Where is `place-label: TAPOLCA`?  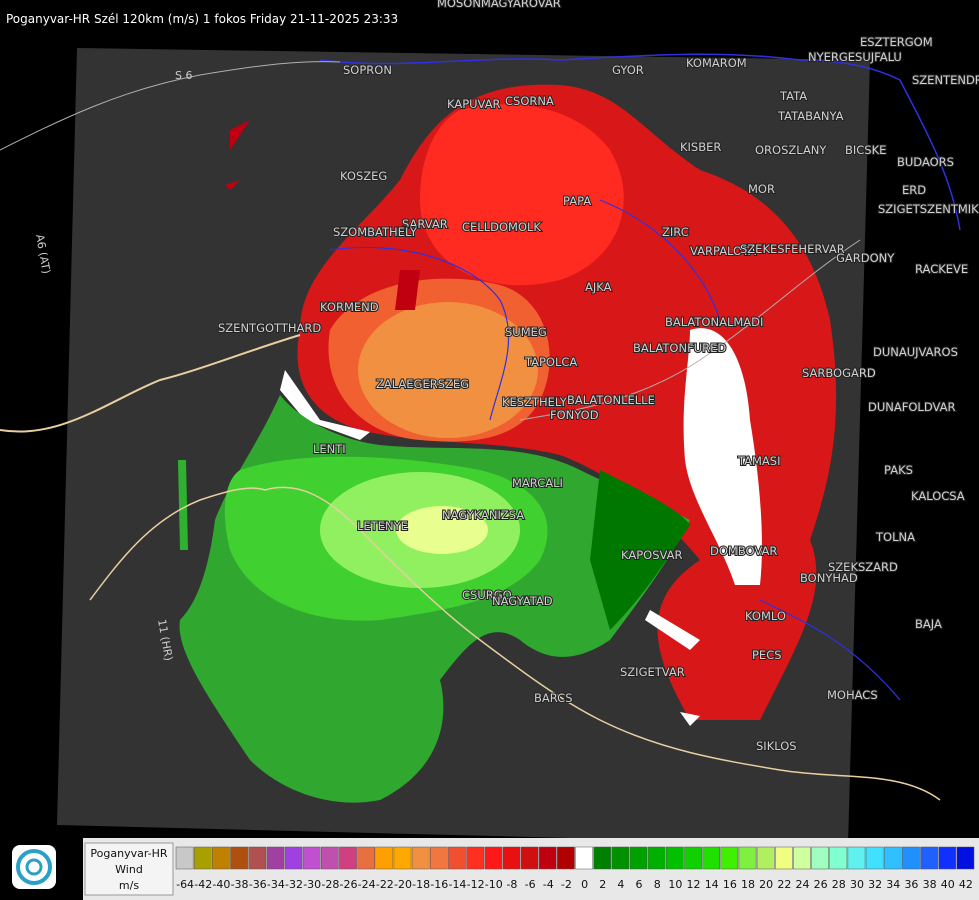 place-label: TAPOLCA is located at coordinates (550, 362).